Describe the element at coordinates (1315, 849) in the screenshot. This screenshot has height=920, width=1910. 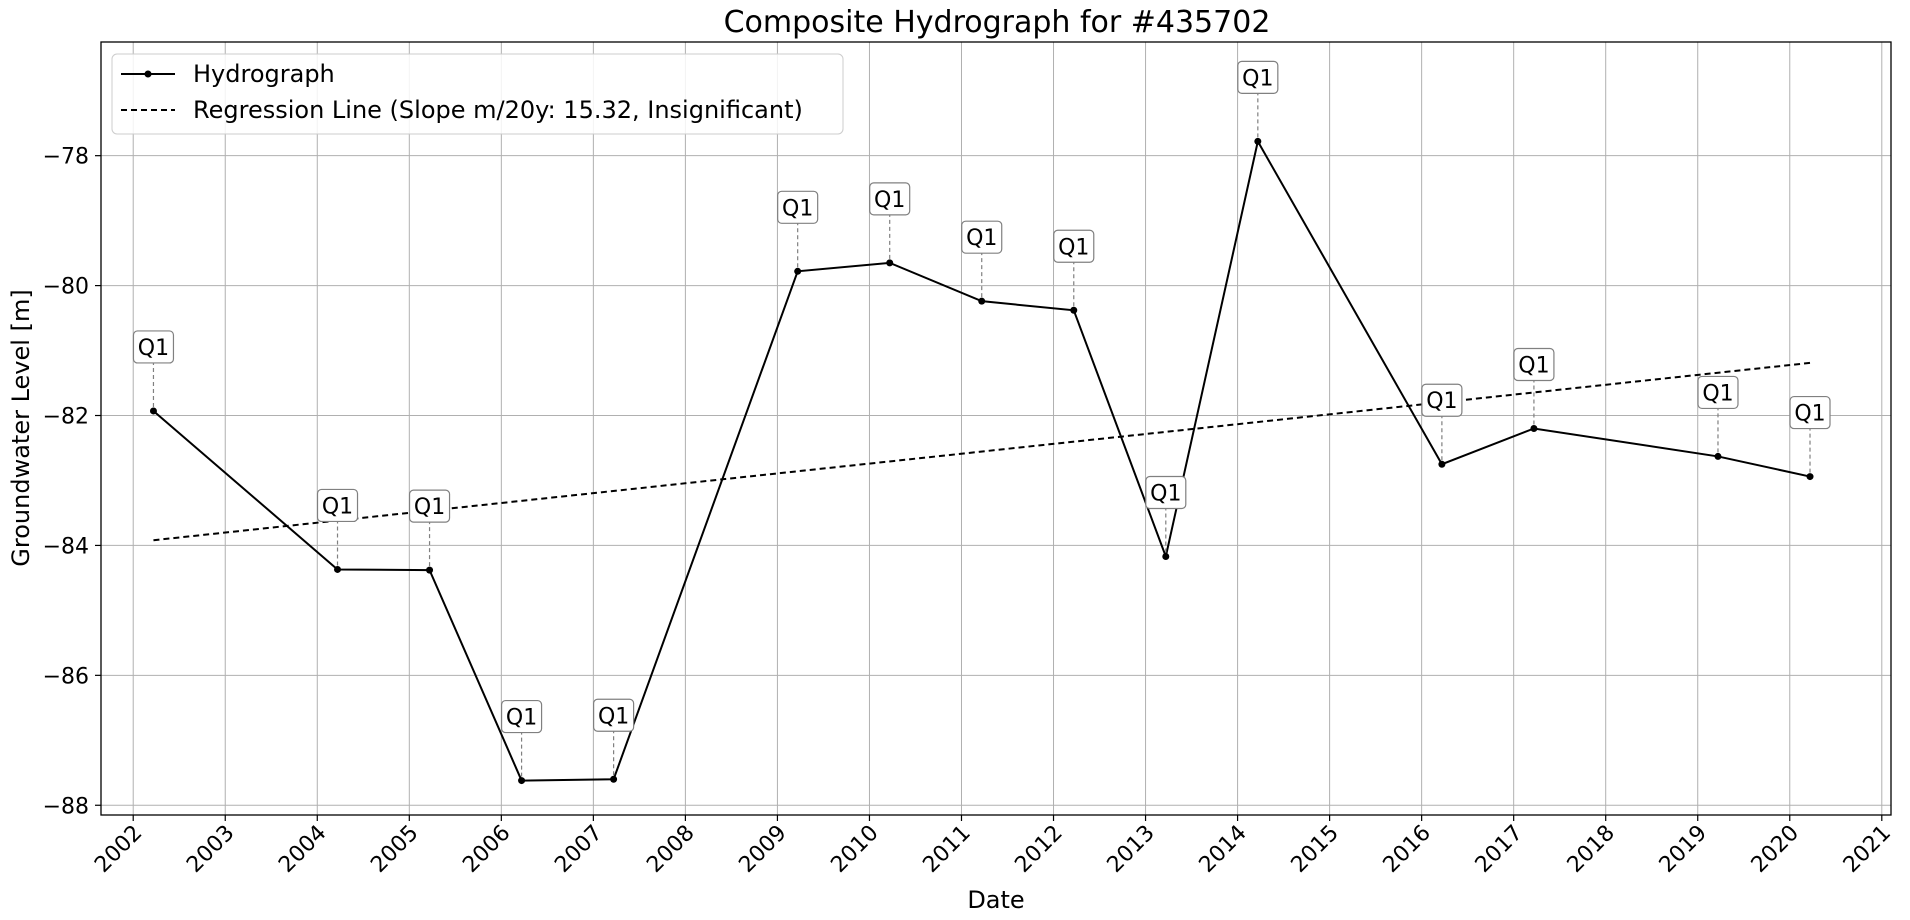
I see `x-tick-label: 2015` at that location.